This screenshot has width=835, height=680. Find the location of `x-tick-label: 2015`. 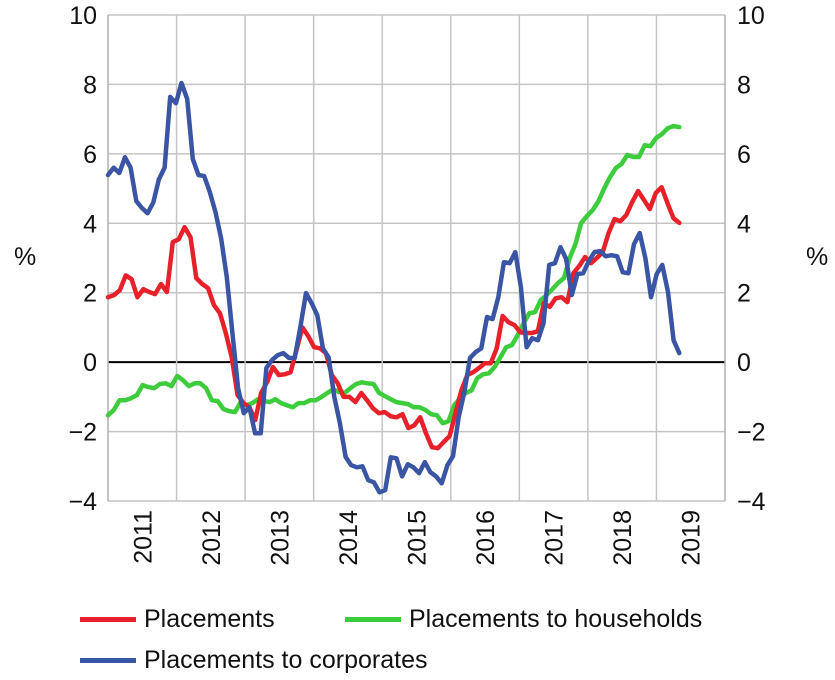

x-tick-label: 2015 is located at coordinates (418, 538).